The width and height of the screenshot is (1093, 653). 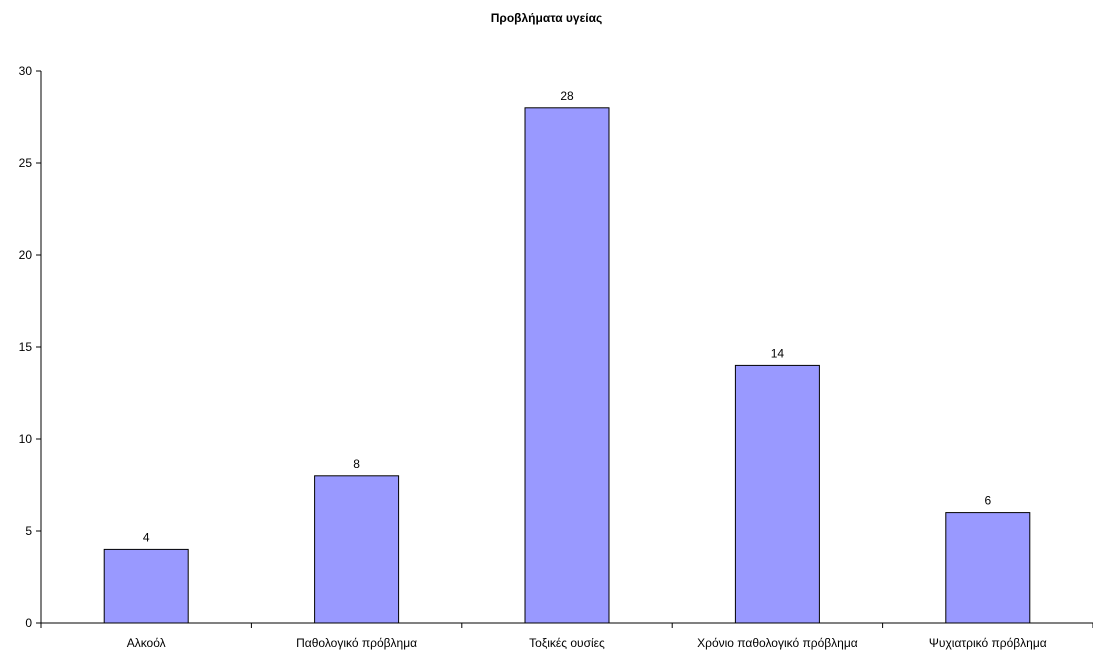 What do you see at coordinates (356, 643) in the screenshot?
I see `x-tick-label: Παθολογικό πρόβλημα` at bounding box center [356, 643].